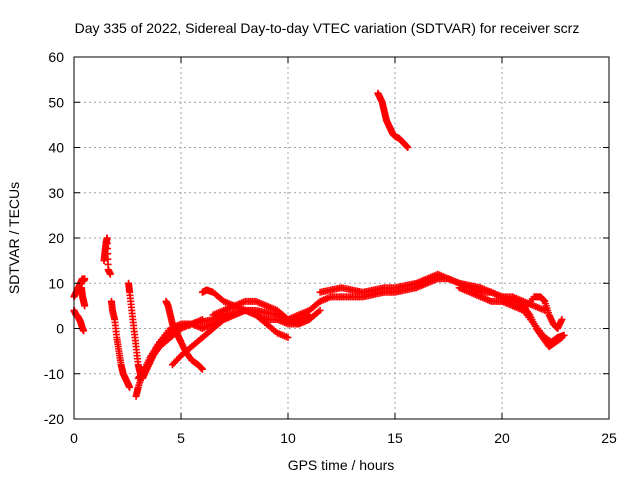  I want to click on y-tick-label: 0, so click(60, 329).